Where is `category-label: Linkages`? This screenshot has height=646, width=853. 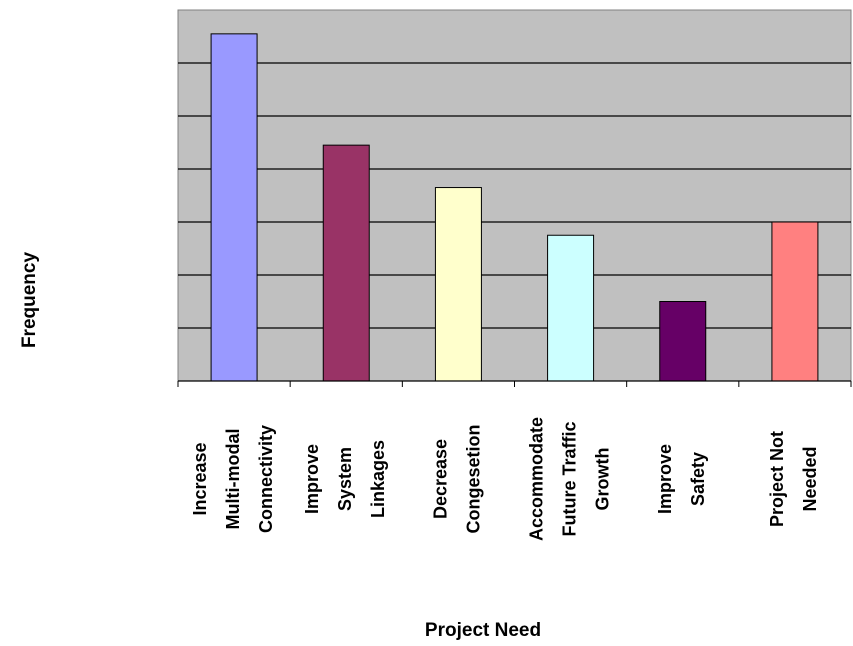
category-label: Linkages is located at coordinates (378, 479).